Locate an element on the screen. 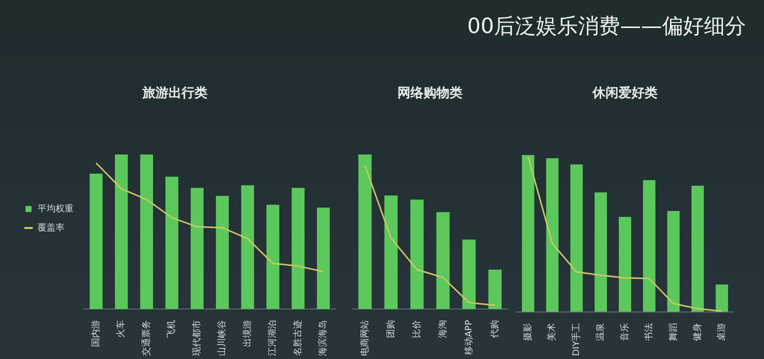  x-tick-label: 电商网站 is located at coordinates (364, 338).